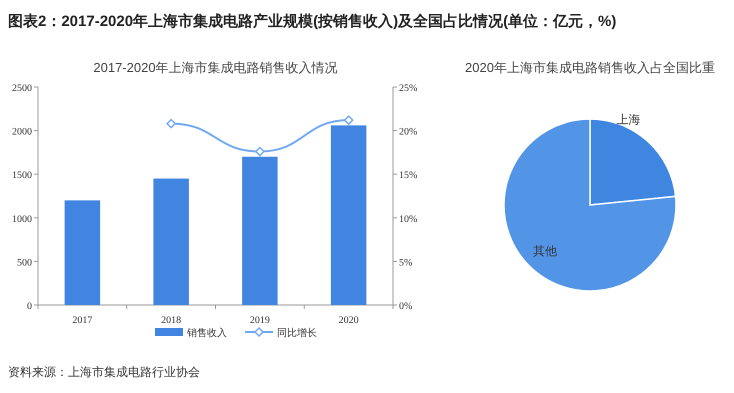 The width and height of the screenshot is (734, 393). Describe the element at coordinates (24, 262) in the screenshot. I see `y-tick-label: 500` at that location.